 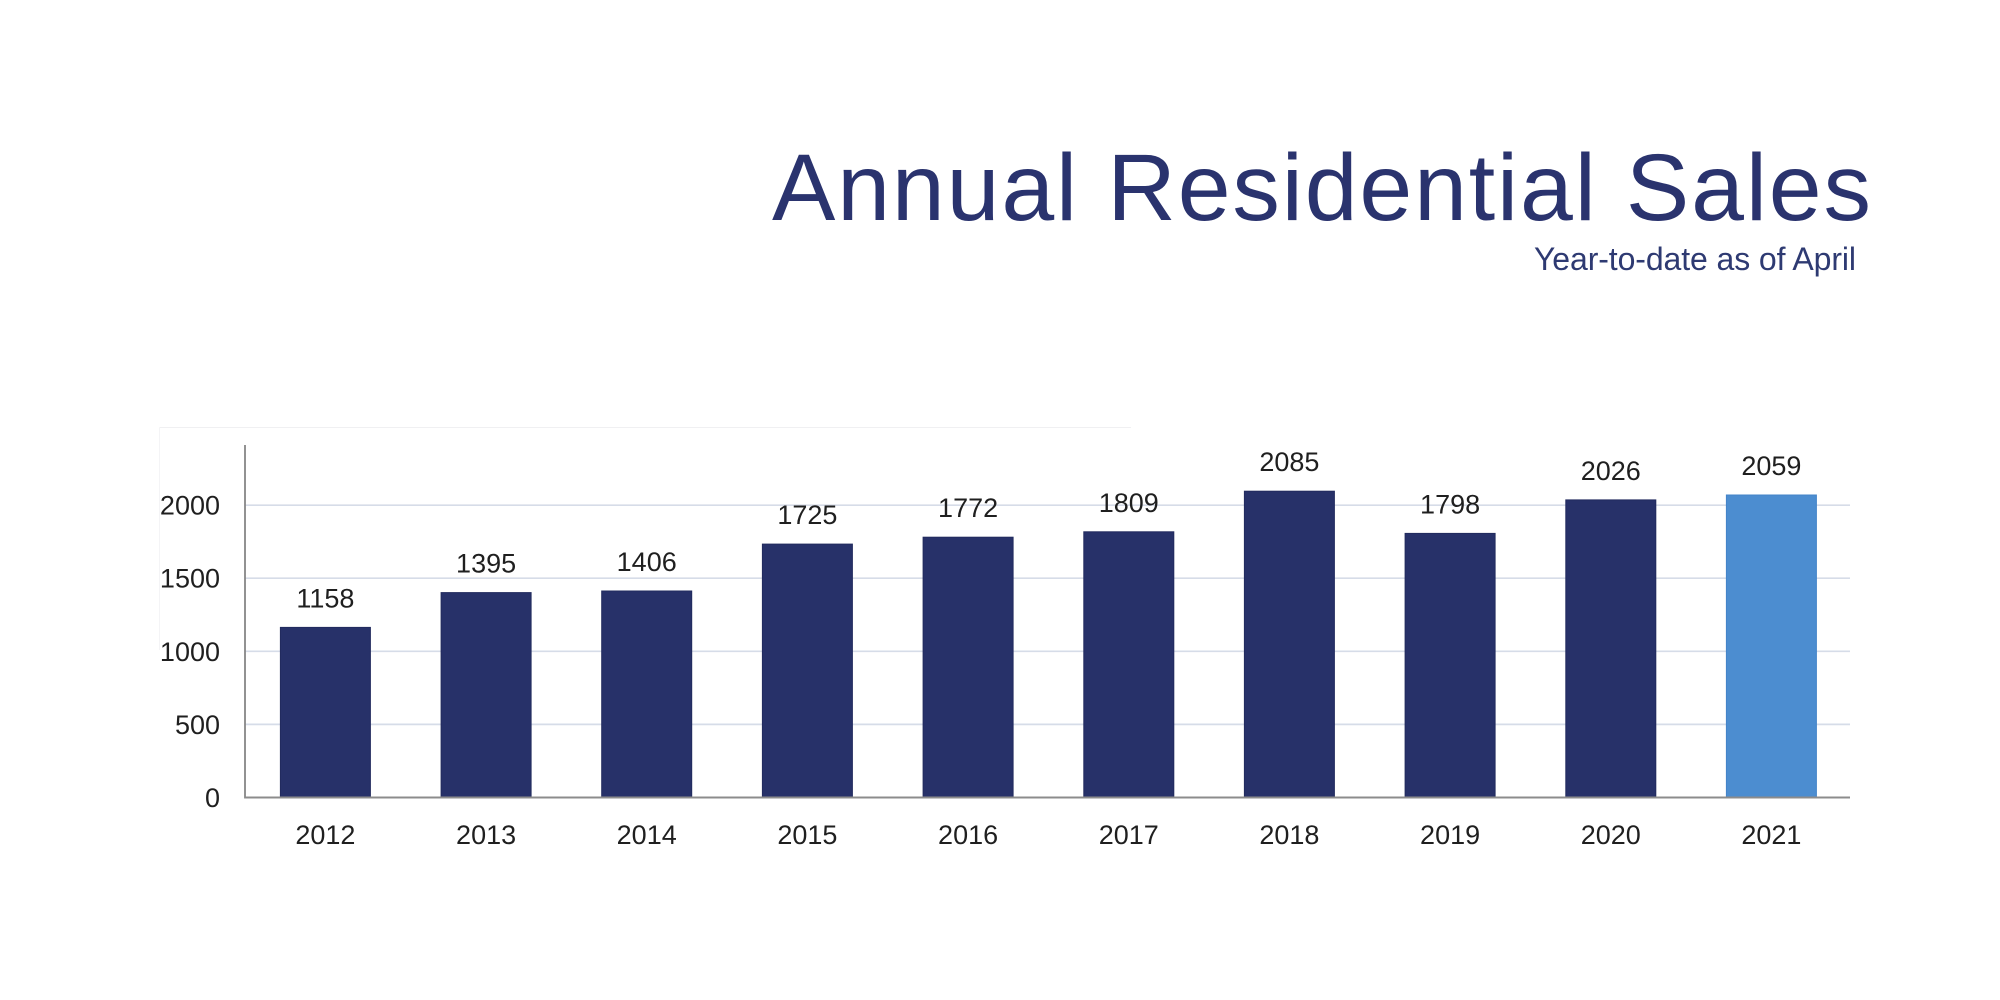 What do you see at coordinates (325, 598) in the screenshot?
I see `svg-text: 1158` at bounding box center [325, 598].